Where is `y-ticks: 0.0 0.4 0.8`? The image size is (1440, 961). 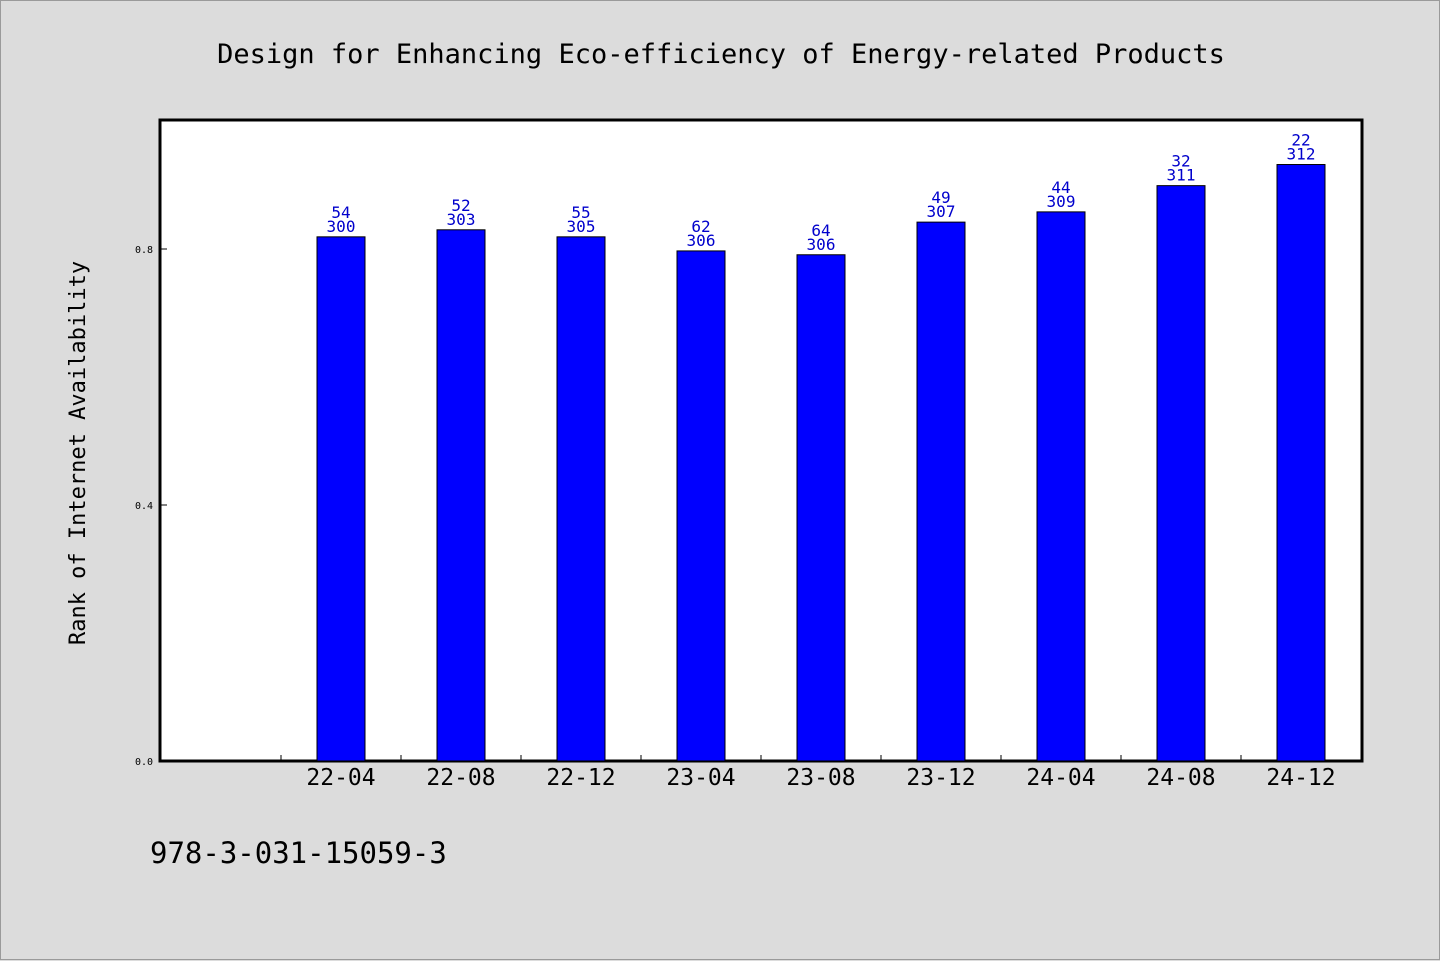
y-ticks: 0.0 0.4 0.8 is located at coordinates (151, 506).